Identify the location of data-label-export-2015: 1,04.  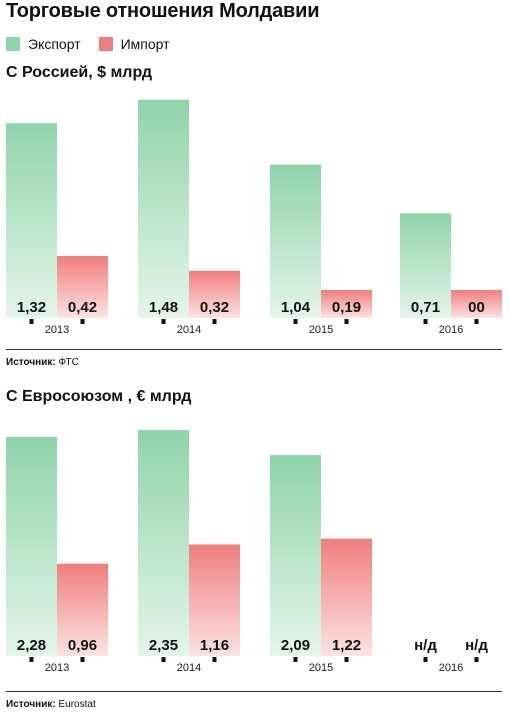
(296, 307).